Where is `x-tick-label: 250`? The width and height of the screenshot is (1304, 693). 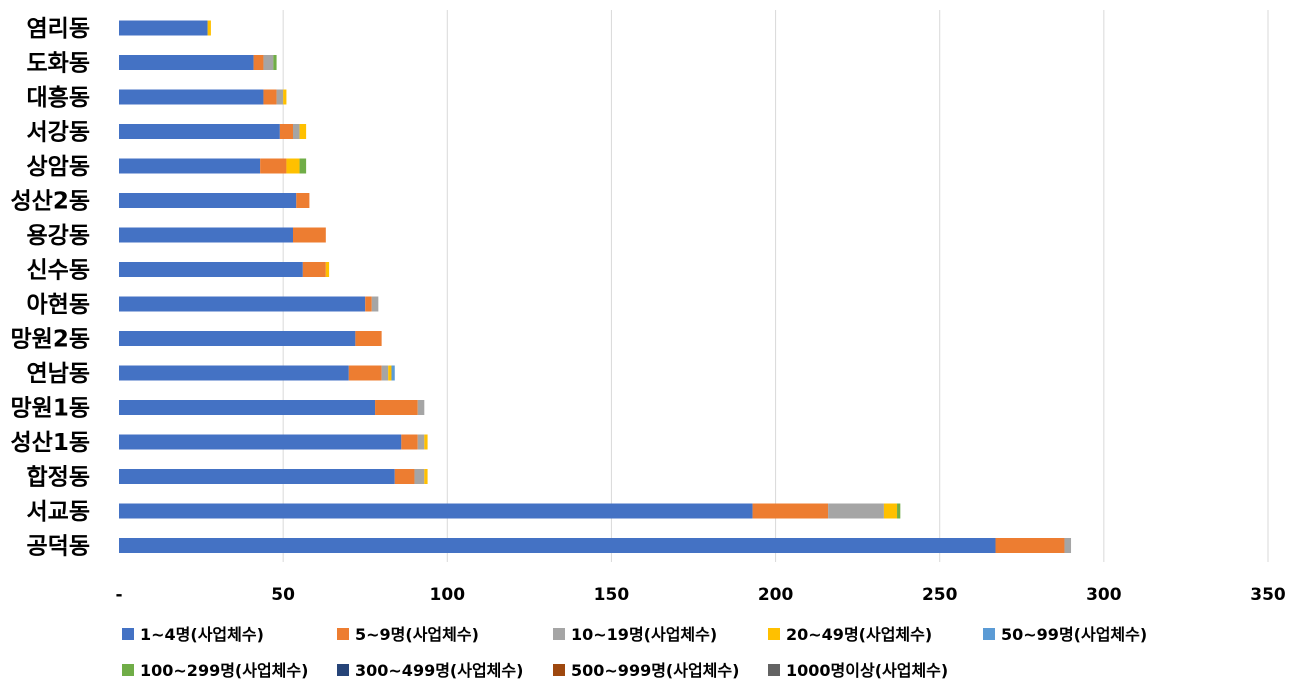
x-tick-label: 250 is located at coordinates (940, 595).